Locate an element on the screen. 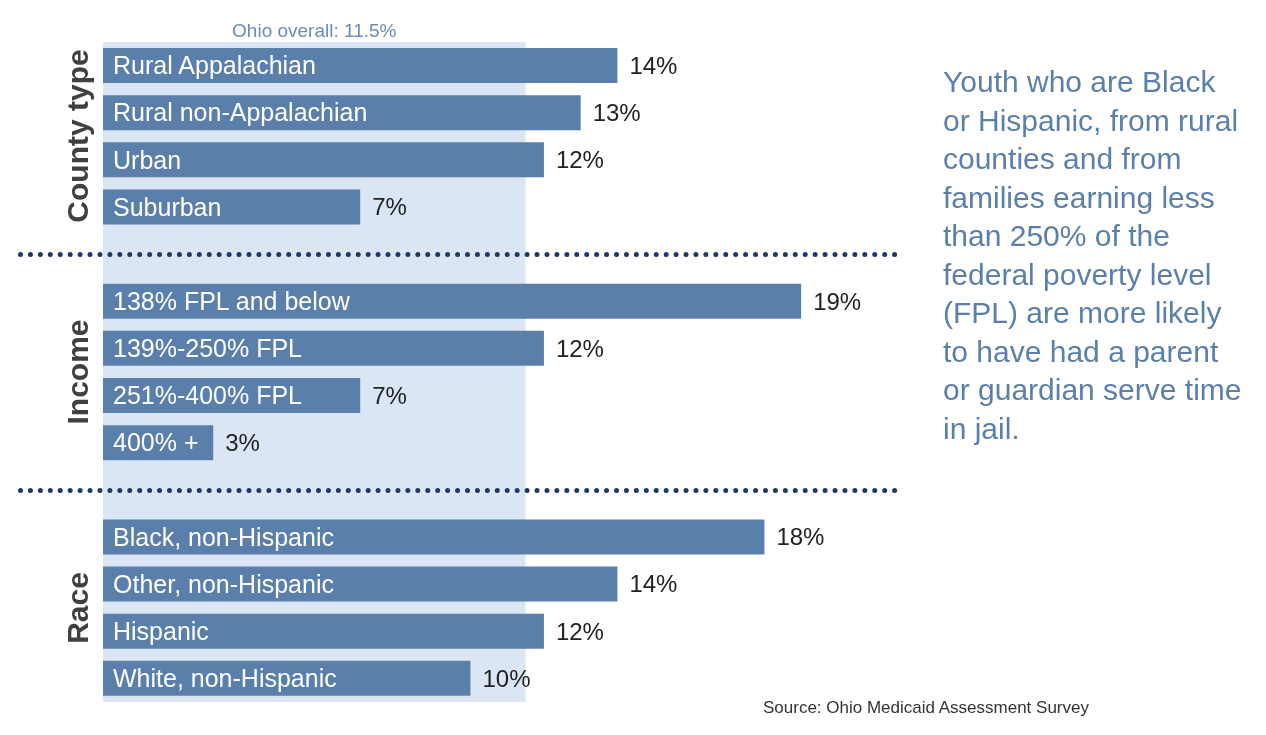  y-tick-label: White, non-Hispanic is located at coordinates (225, 678).